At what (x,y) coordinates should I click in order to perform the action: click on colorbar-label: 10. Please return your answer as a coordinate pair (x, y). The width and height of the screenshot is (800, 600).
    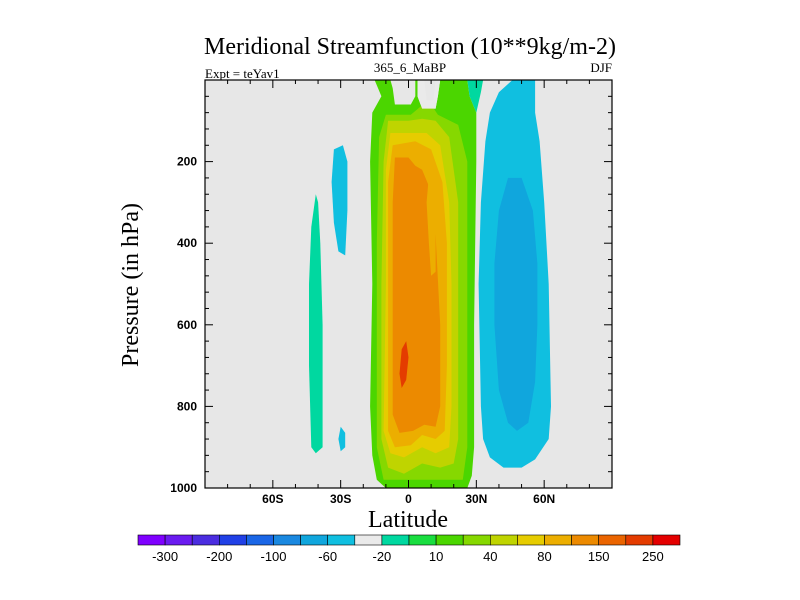
    Looking at the image, I should click on (436, 556).